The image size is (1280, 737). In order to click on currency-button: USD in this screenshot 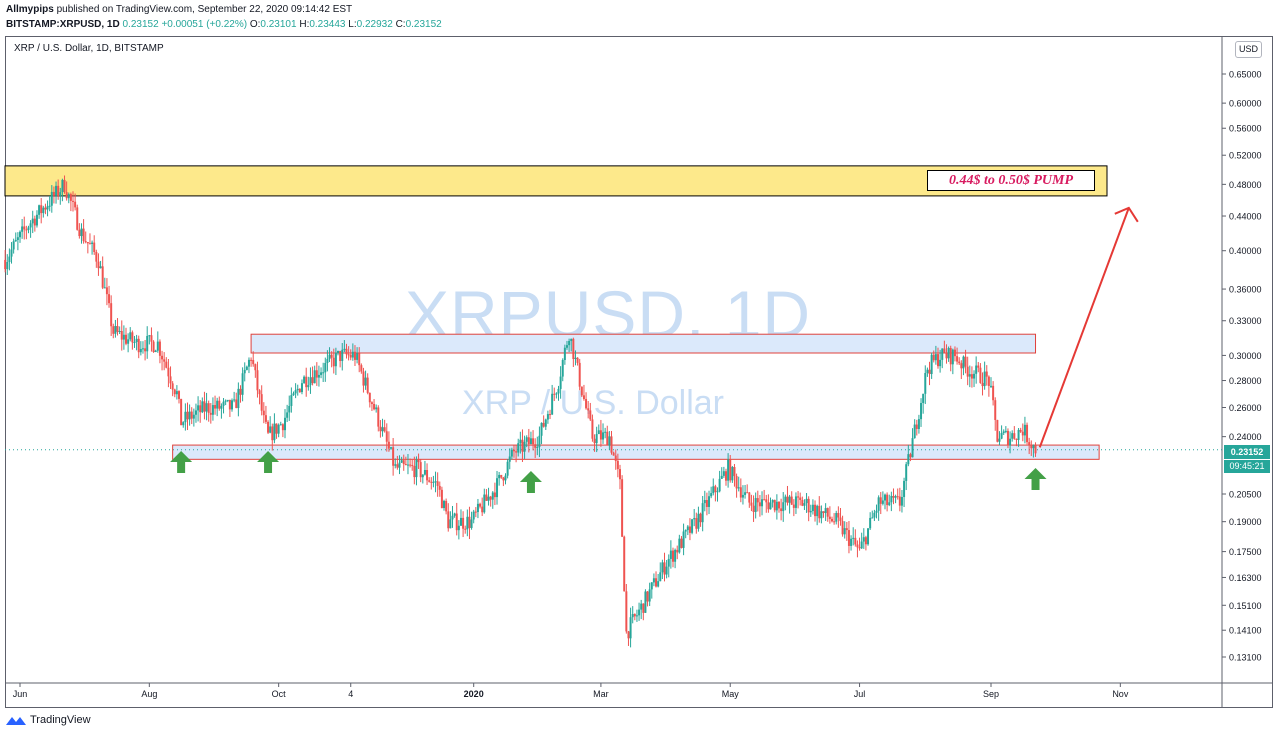, I will do `click(1248, 49)`.